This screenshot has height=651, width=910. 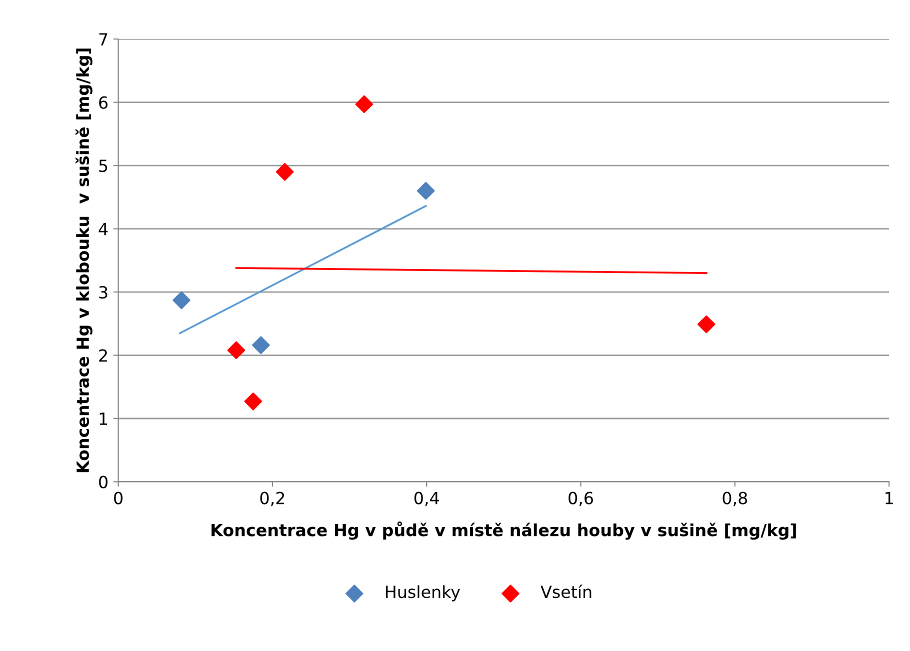 What do you see at coordinates (103, 102) in the screenshot?
I see `y-tick-label: 6` at bounding box center [103, 102].